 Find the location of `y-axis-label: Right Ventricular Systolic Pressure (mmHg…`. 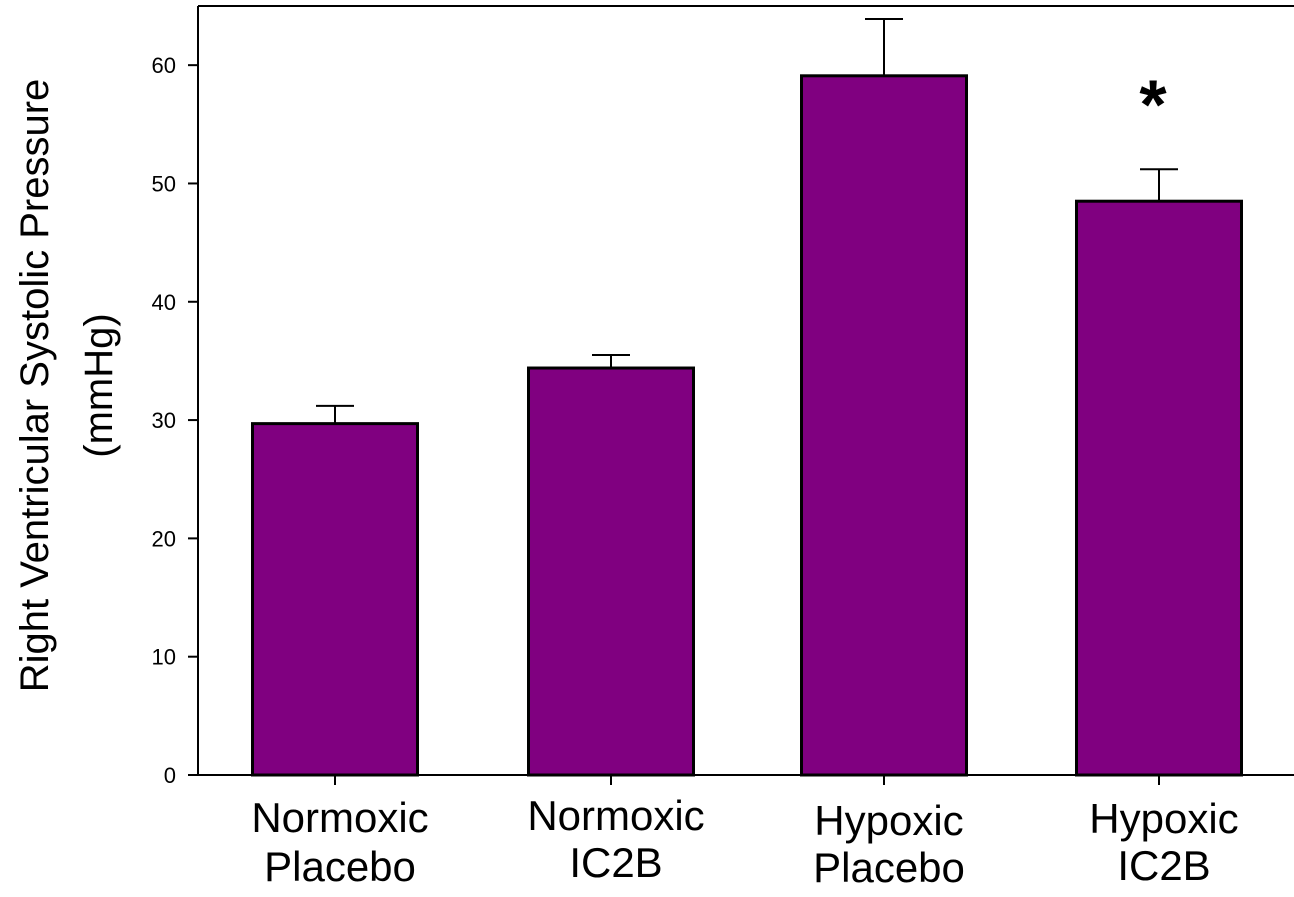

y-axis-label: Right Ventricular Systolic Pressure (mmHg… is located at coordinates (67, 386).